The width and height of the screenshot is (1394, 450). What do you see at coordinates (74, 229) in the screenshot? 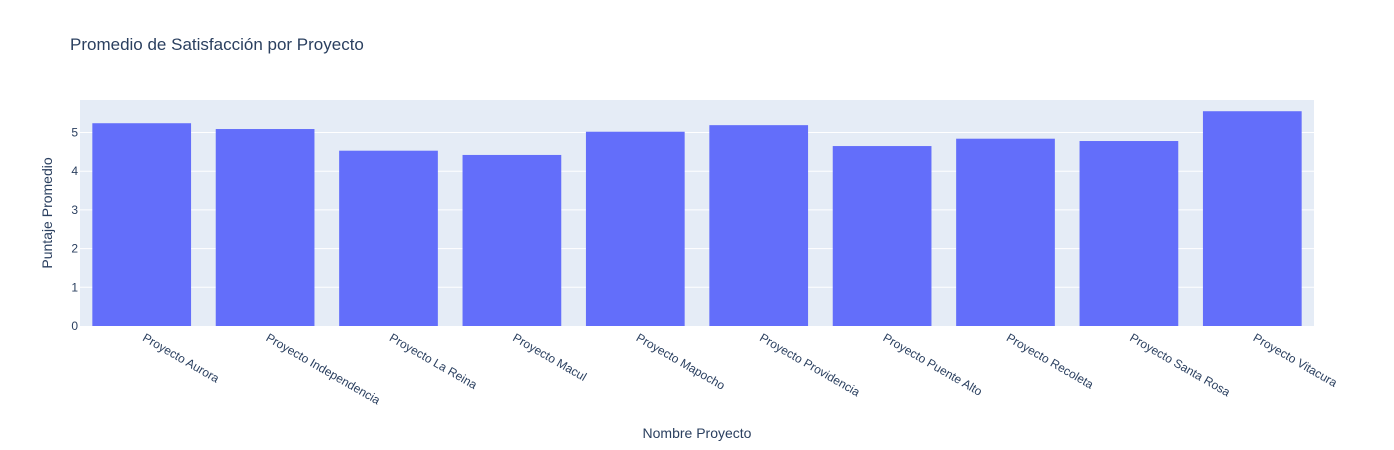
I see `y-tick-labels: 0 1 2 3 4 5` at bounding box center [74, 229].